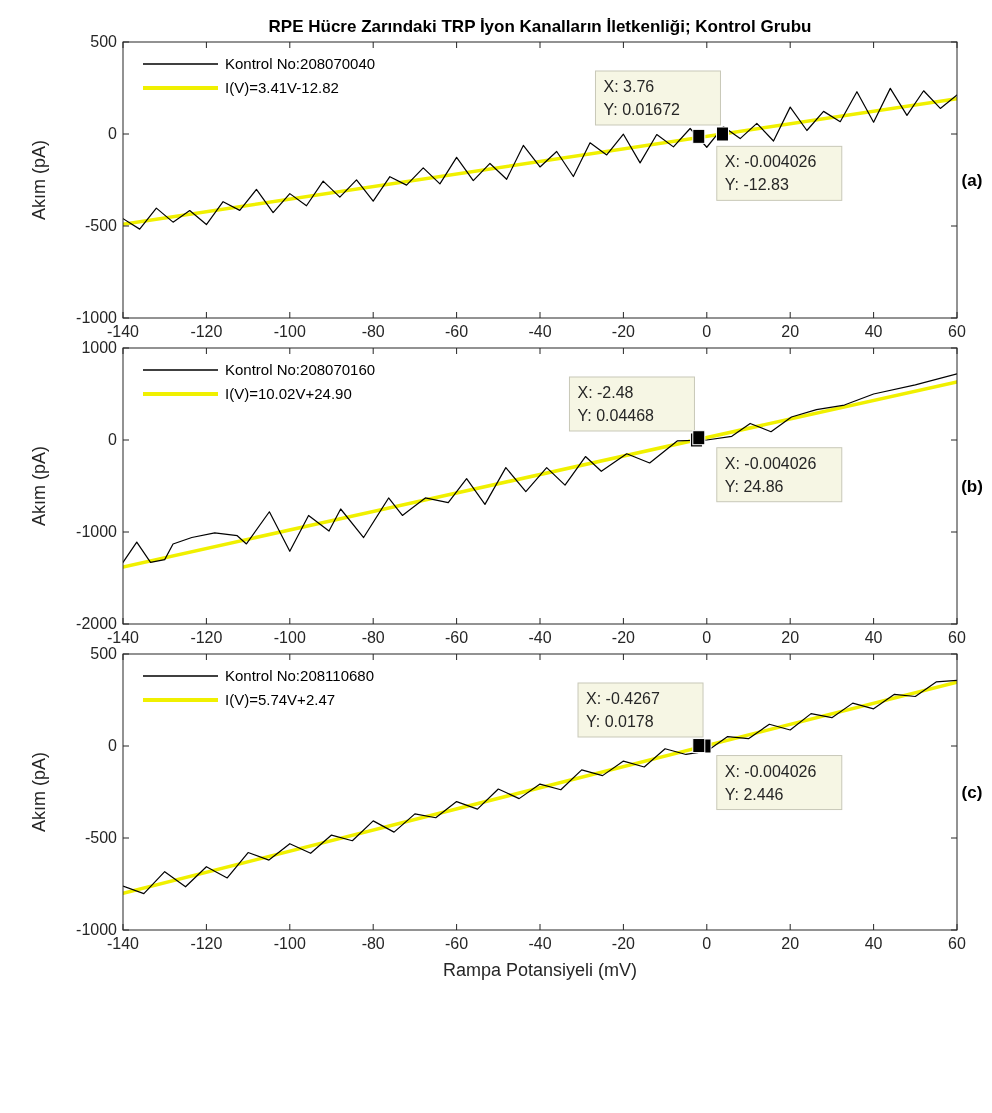 This screenshot has height=1113, width=992. I want to click on annotation: X: -2.48 Y: 0.04468, so click(616, 404).